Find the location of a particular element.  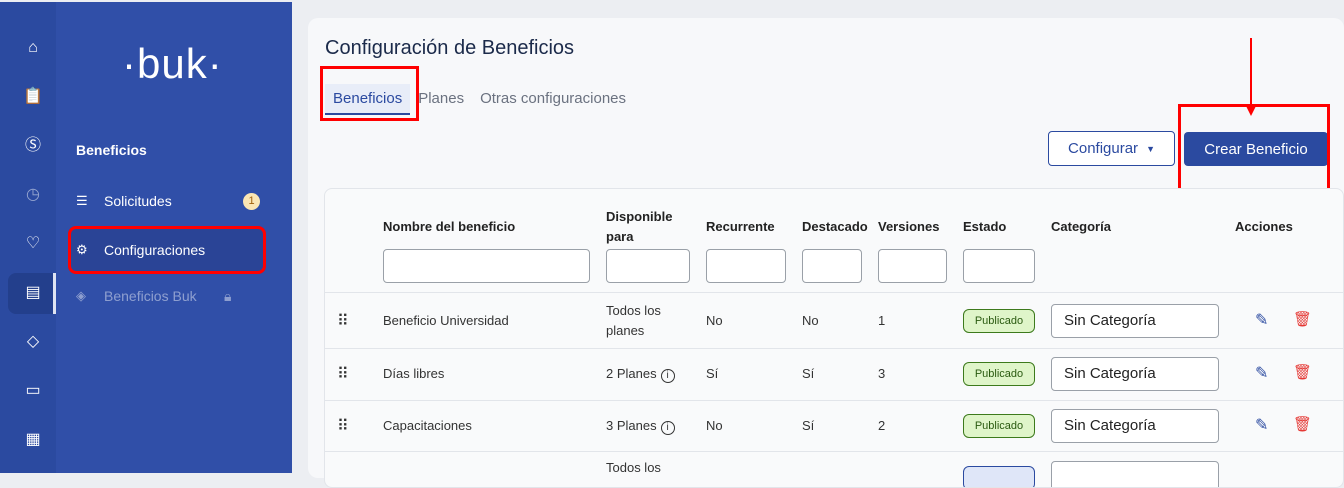

sidebar-item-configuraciones: ⚙ Configuraciones is located at coordinates (167, 250).